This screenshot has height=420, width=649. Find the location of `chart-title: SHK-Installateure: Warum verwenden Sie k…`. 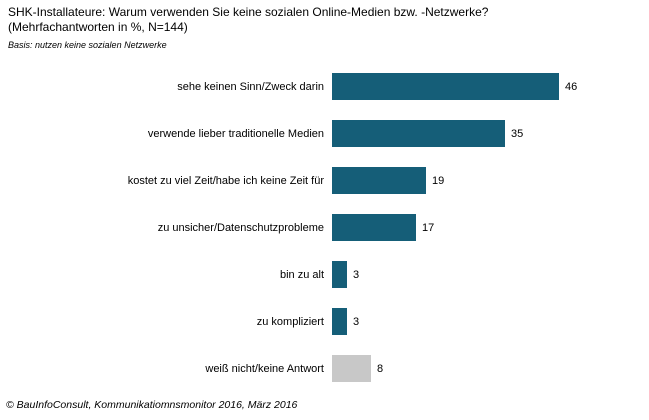

chart-title: SHK-Installateure: Warum verwenden Sie k… is located at coordinates (248, 12).